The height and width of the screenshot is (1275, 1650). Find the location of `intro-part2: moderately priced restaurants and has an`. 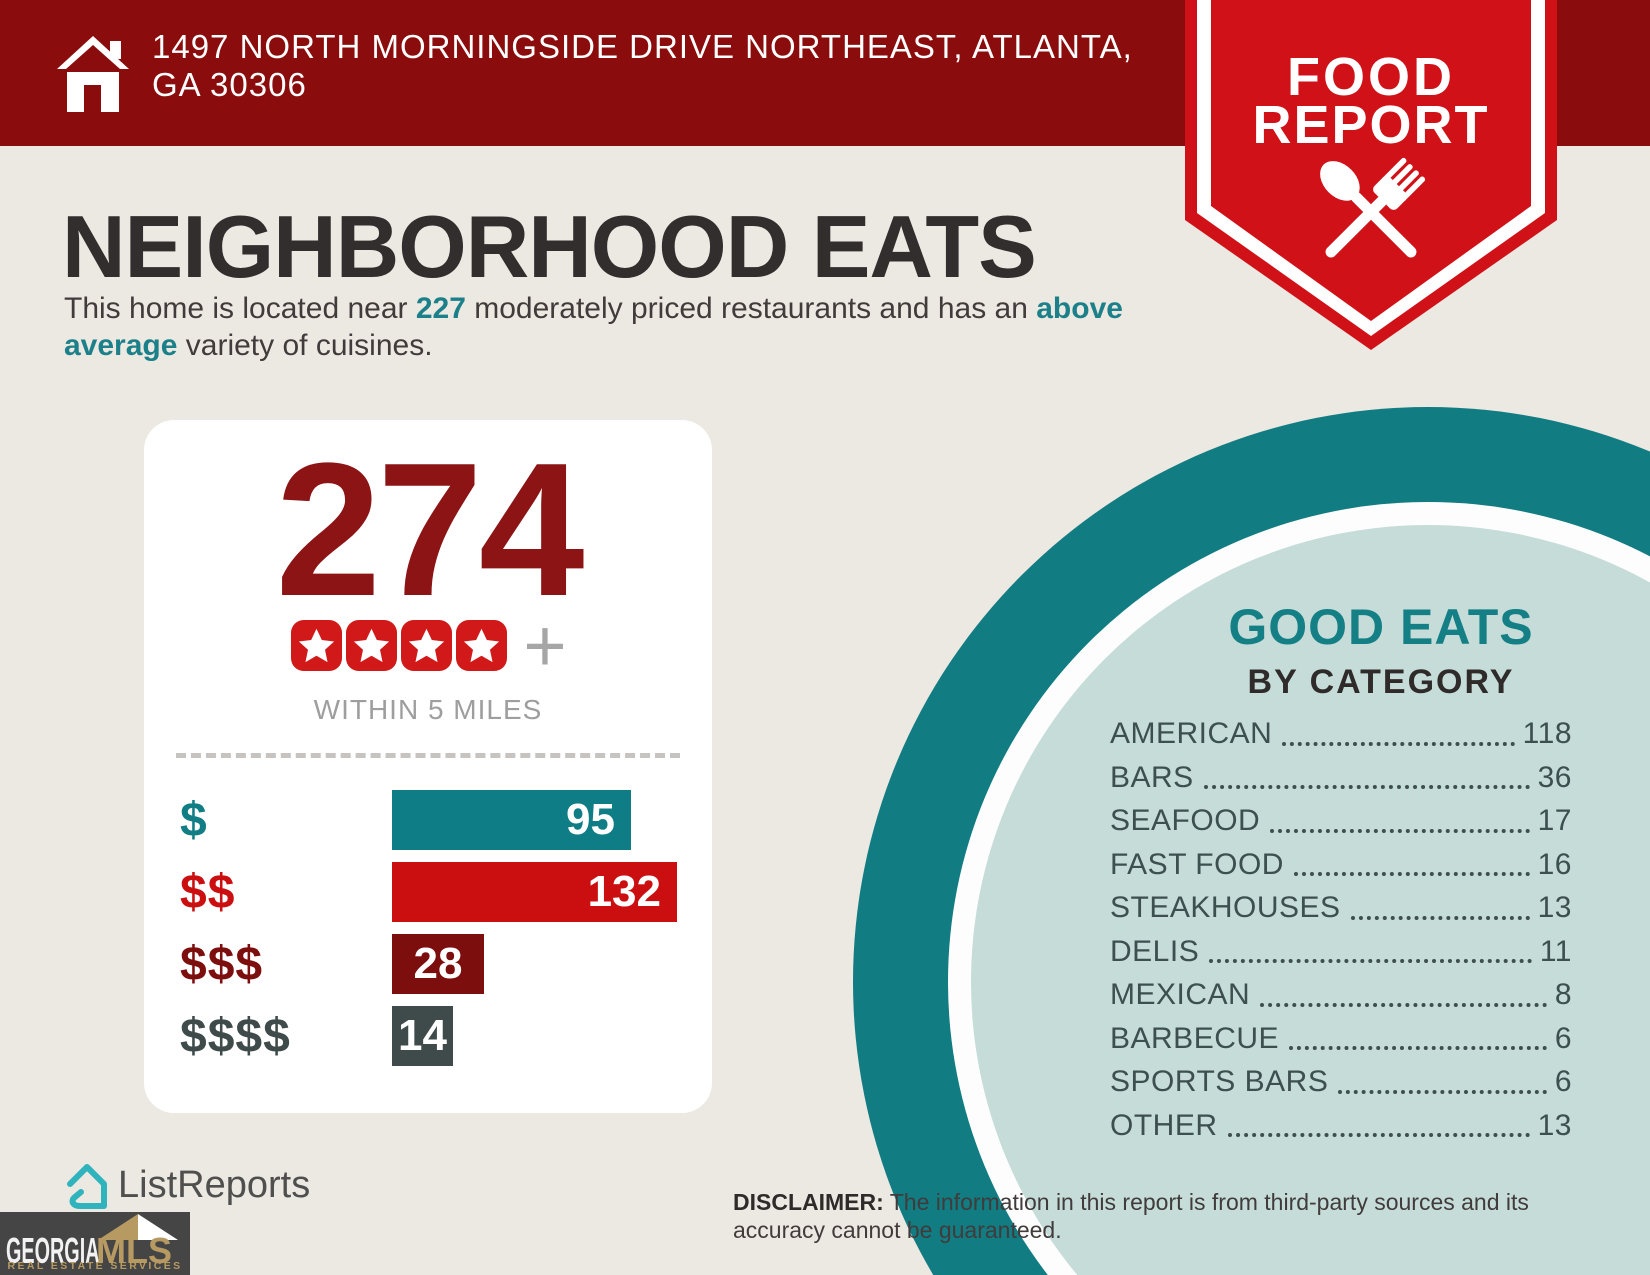

intro-part2: moderately priced restaurants and has an is located at coordinates (751, 308).